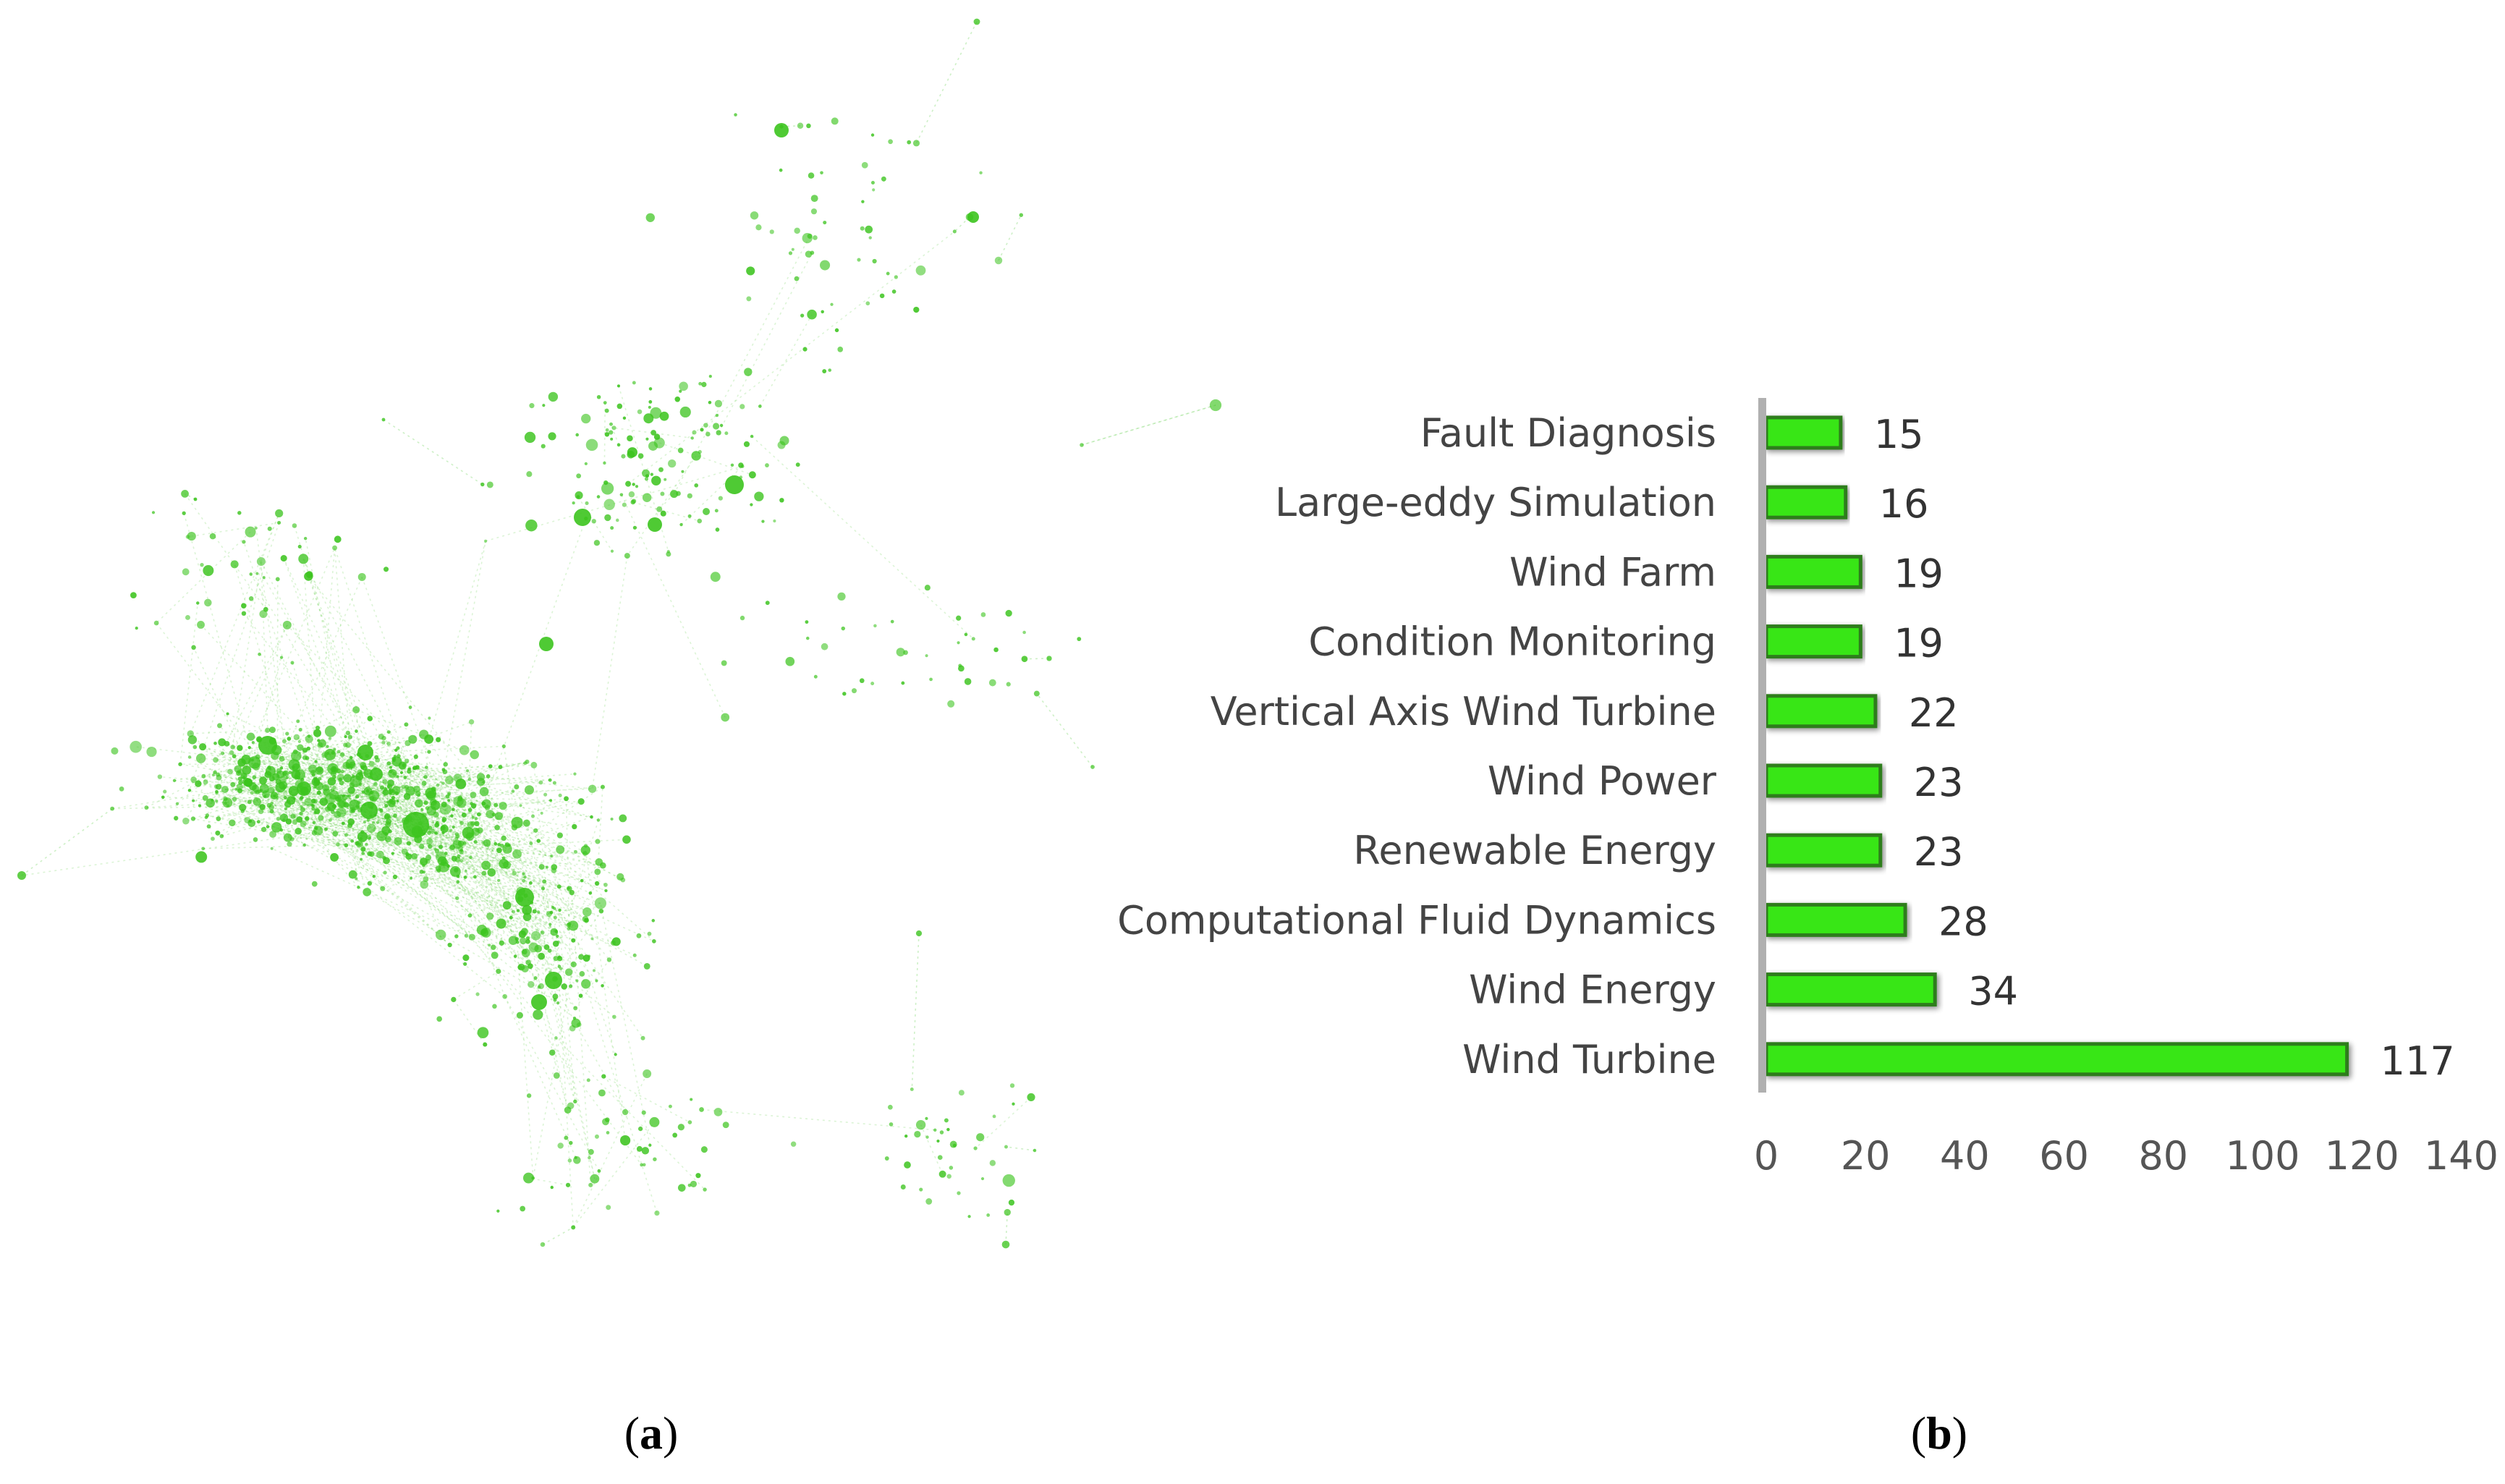 This screenshot has height=1484, width=2505. Describe the element at coordinates (632, 1433) in the screenshot. I see `panel-a-open: (` at that location.